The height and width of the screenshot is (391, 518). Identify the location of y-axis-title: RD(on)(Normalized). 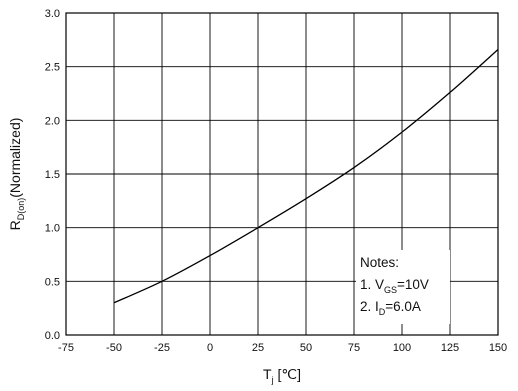
(16, 174).